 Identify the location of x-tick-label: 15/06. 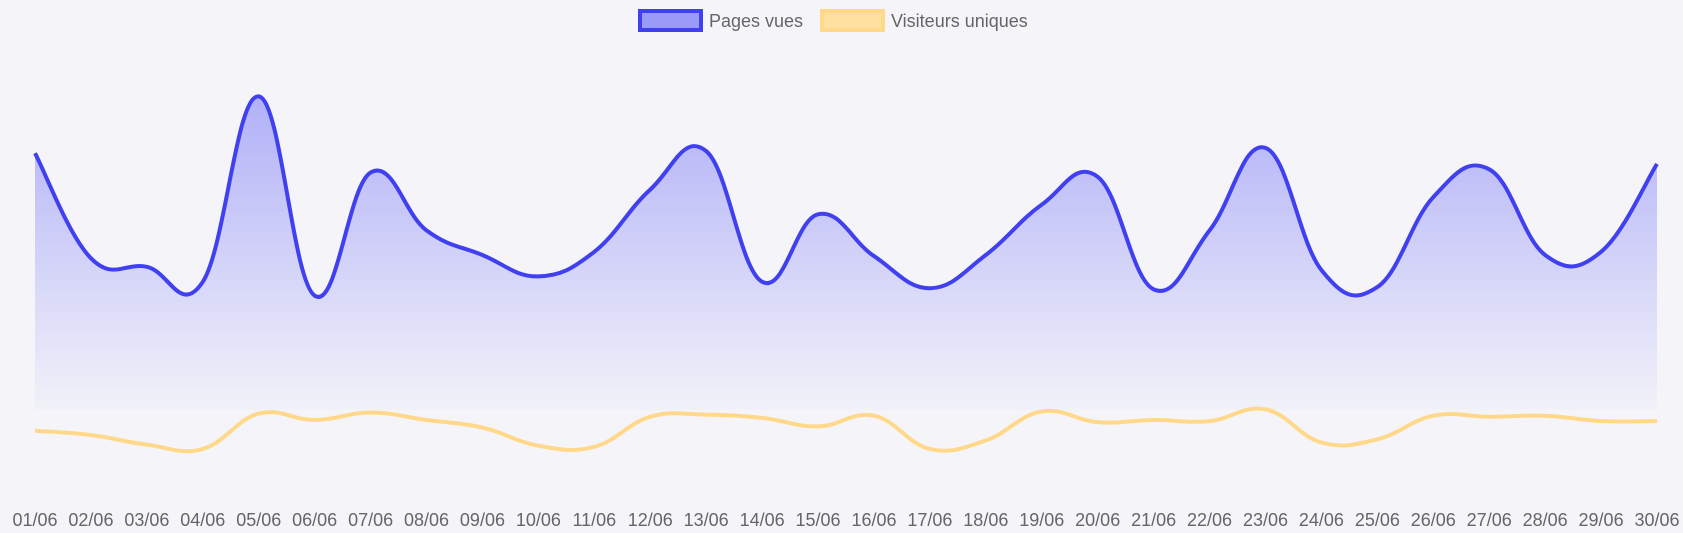
(818, 520).